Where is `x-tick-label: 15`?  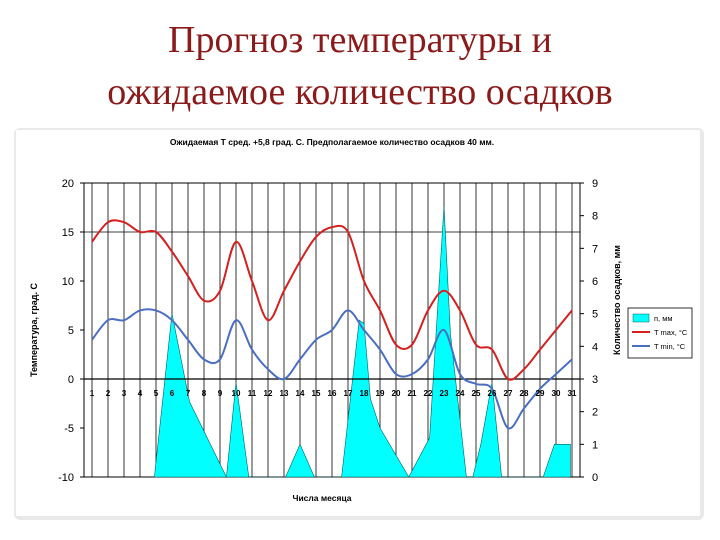
x-tick-label: 15 is located at coordinates (316, 393).